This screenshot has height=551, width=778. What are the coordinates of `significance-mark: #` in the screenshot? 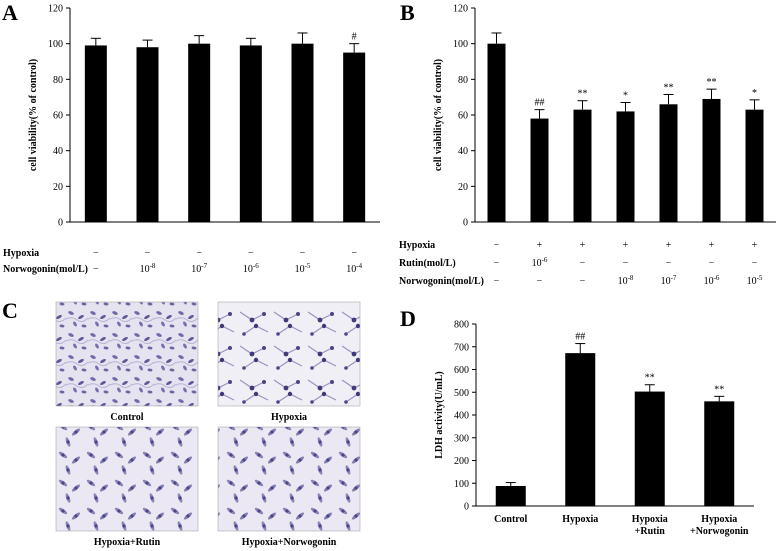 It's located at (354, 37).